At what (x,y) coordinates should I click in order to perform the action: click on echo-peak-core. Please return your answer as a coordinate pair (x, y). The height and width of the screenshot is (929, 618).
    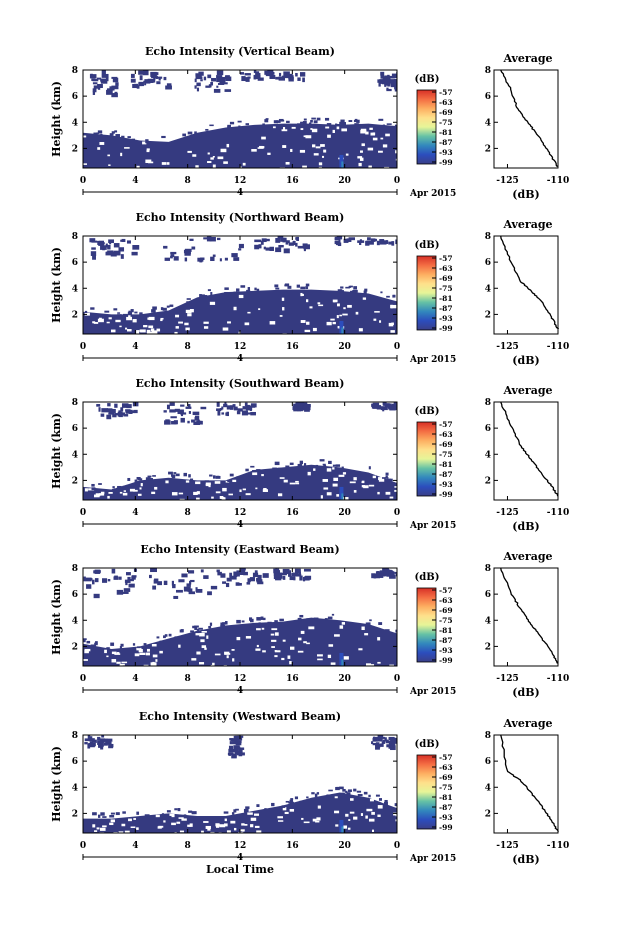
    Looking at the image, I should click on (342, 829).